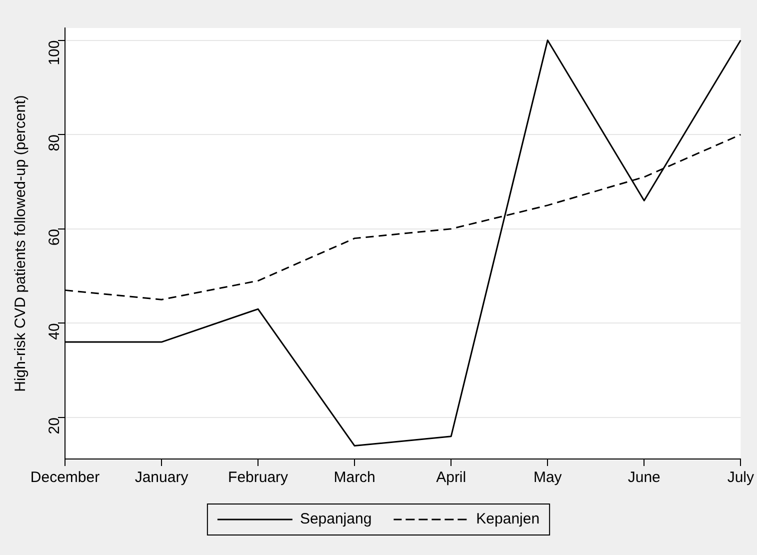 The width and height of the screenshot is (757, 555). What do you see at coordinates (644, 477) in the screenshot?
I see `x-tick-label: June` at bounding box center [644, 477].